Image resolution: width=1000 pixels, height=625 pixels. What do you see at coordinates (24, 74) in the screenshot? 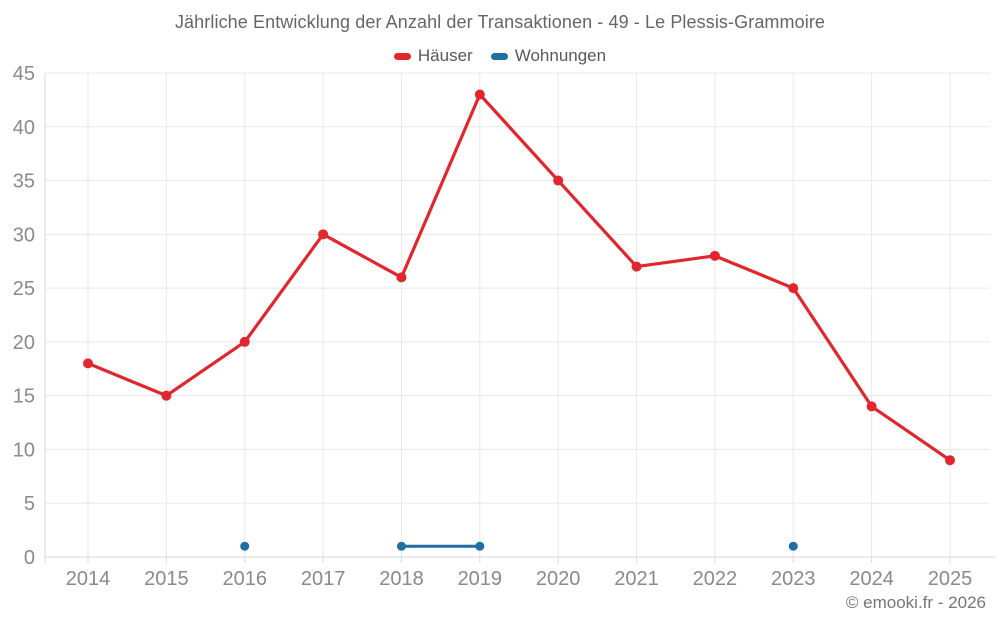
I see `y-axis-tick-label: 45` at bounding box center [24, 74].